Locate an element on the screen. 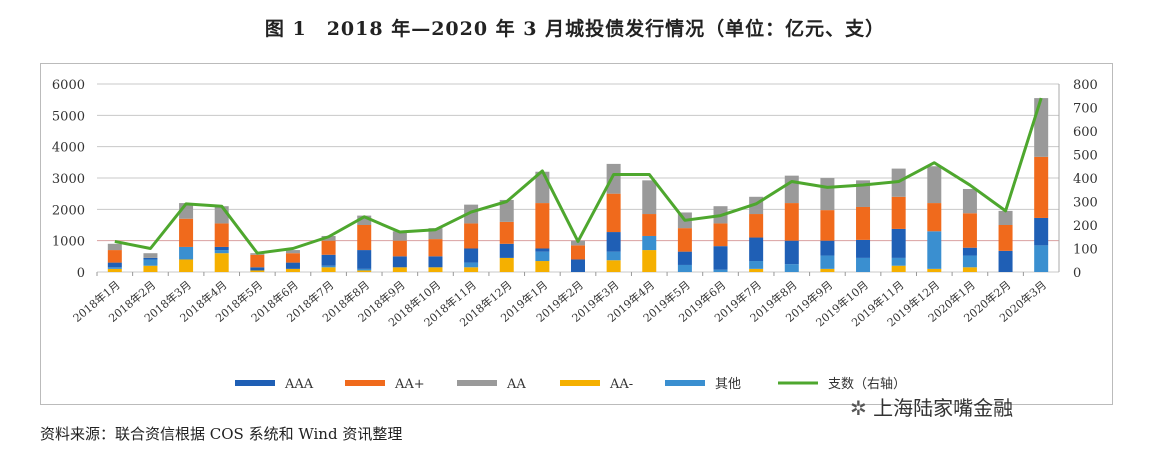 This screenshot has height=456, width=1150. legend-label: AA- is located at coordinates (621, 384).